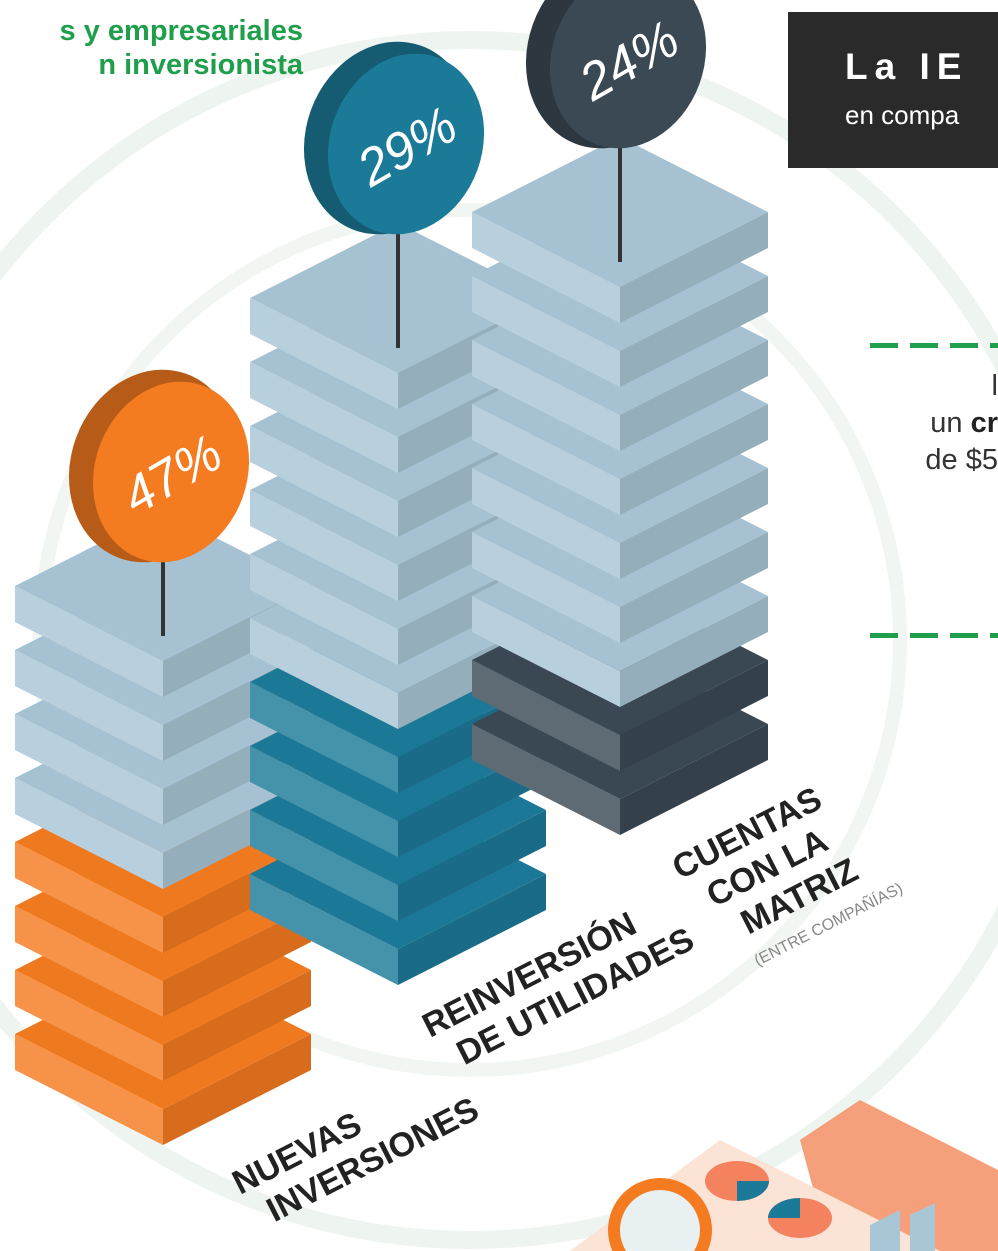 The height and width of the screenshot is (1251, 998). I want to click on value-balloon-2: 29%, so click(394, 194).